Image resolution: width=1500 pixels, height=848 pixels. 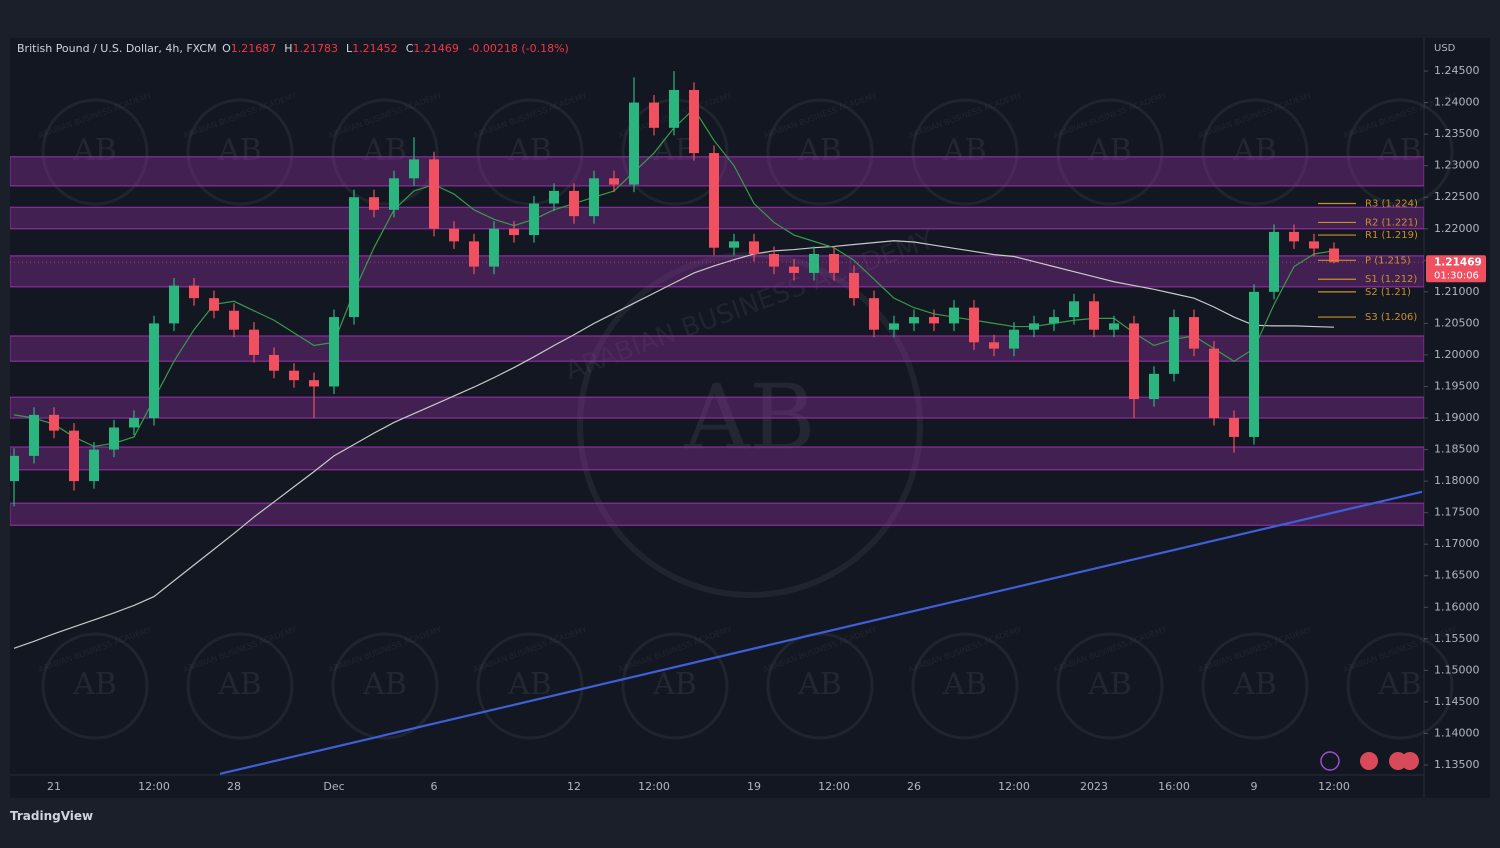 What do you see at coordinates (914, 786) in the screenshot?
I see `x-tick-label: 26` at bounding box center [914, 786].